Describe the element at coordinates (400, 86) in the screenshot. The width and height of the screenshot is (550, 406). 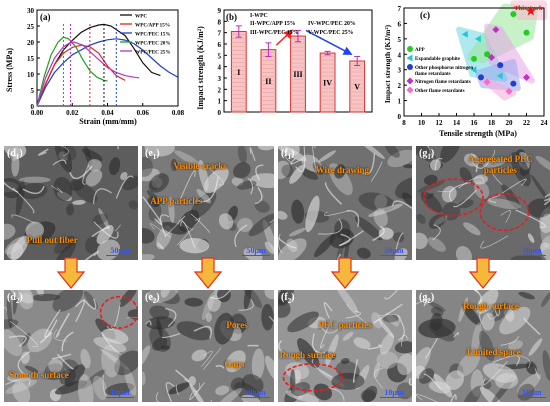
I see `y-tick-label: 2` at that location.